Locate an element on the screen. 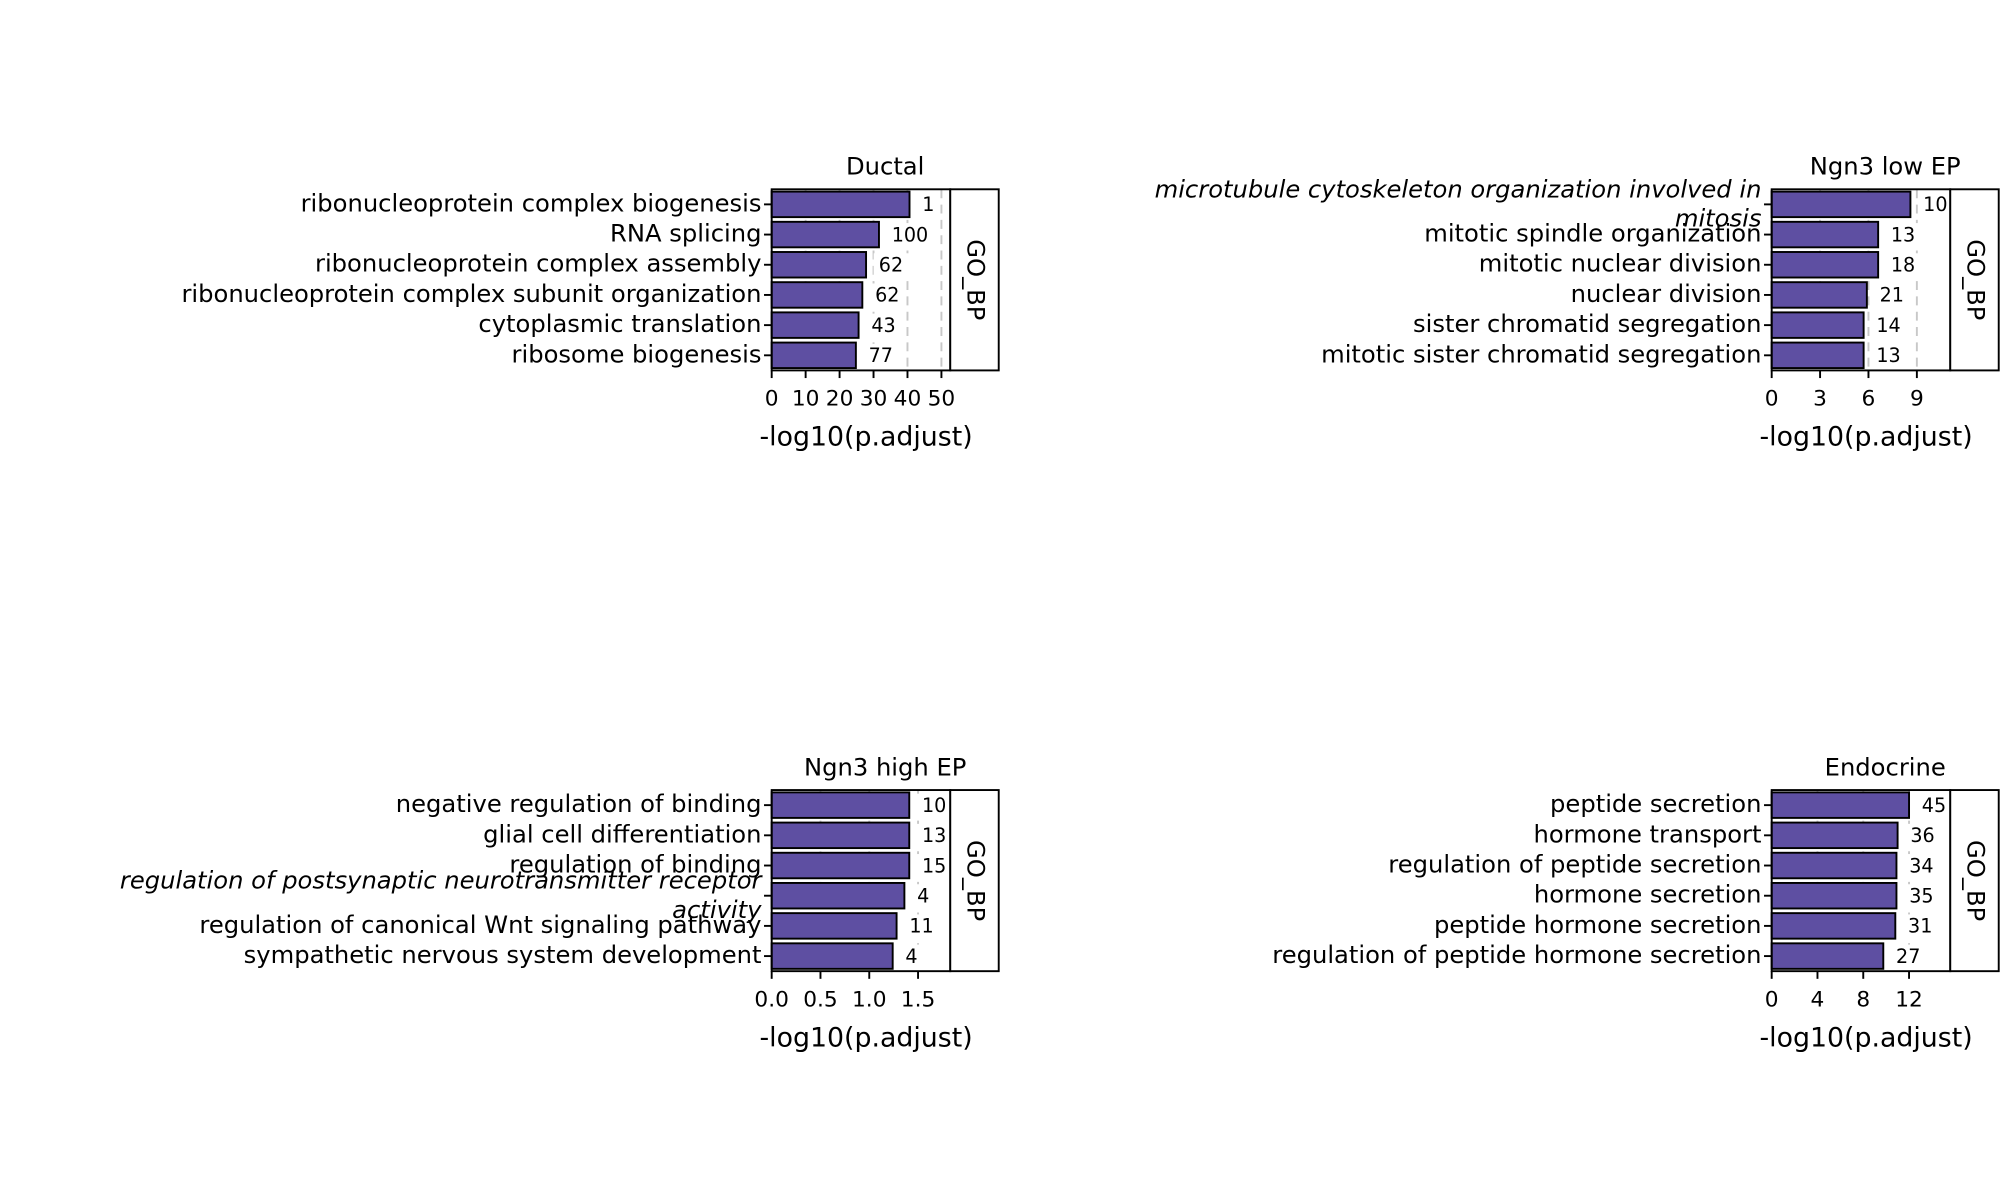 Image resolution: width=2000 pixels, height=1200 pixels. y-tick-label: cytoplasmic translation is located at coordinates (619, 324).